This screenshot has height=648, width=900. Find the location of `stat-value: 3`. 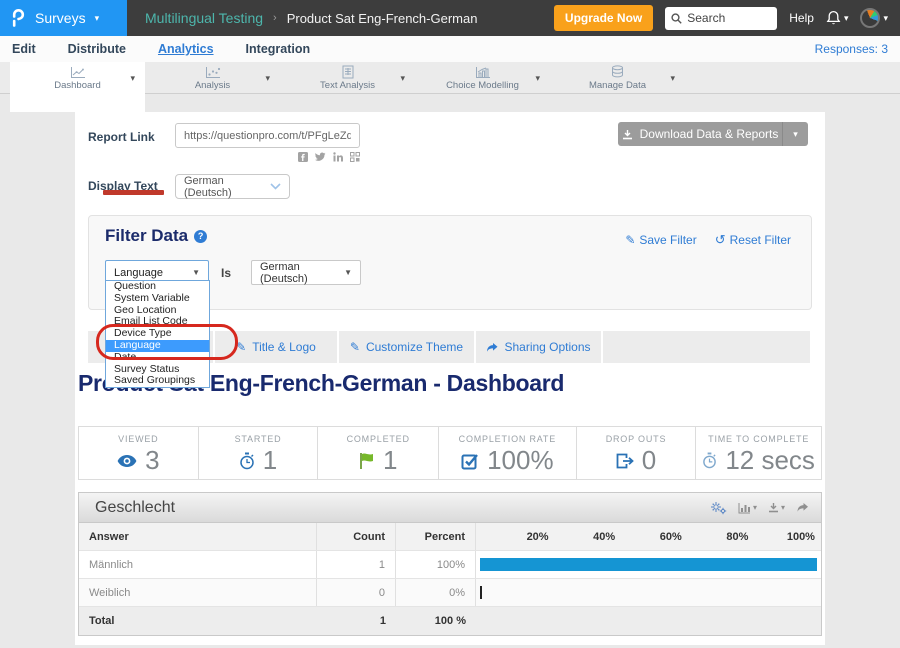

stat-value: 3 is located at coordinates (152, 460).